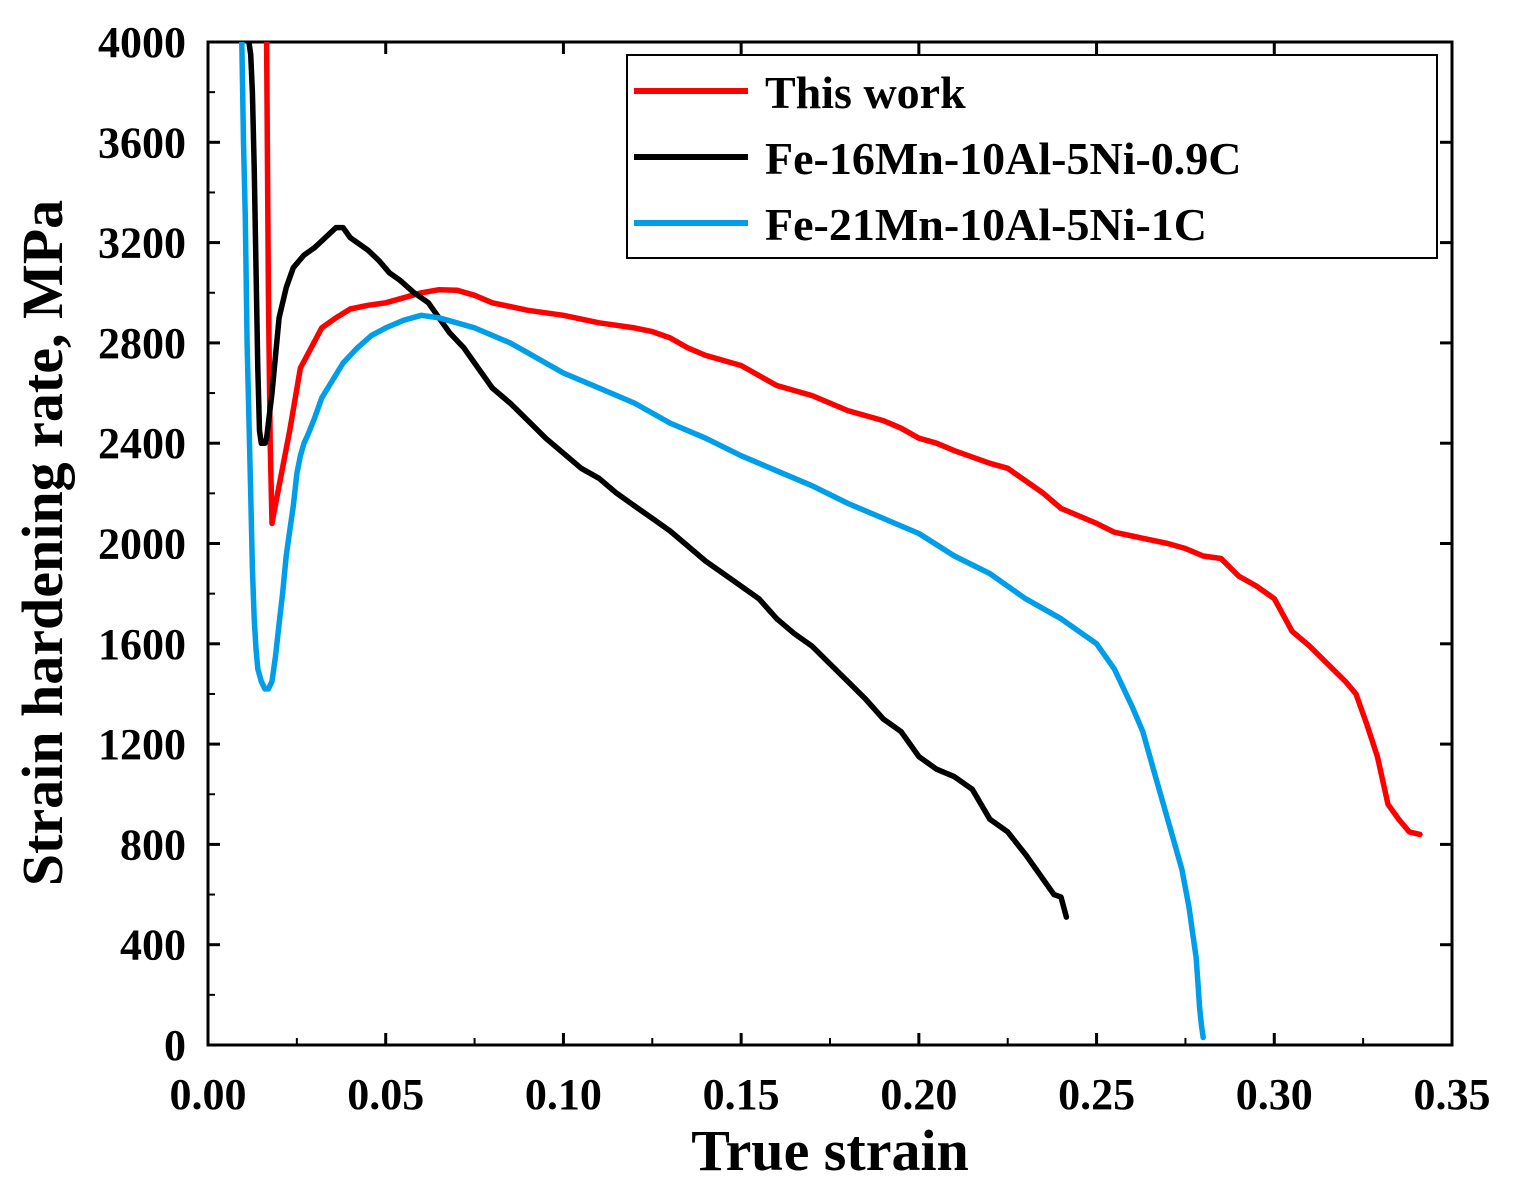  Describe the element at coordinates (142, 343) in the screenshot. I see `y-tick-label: 2800` at that location.